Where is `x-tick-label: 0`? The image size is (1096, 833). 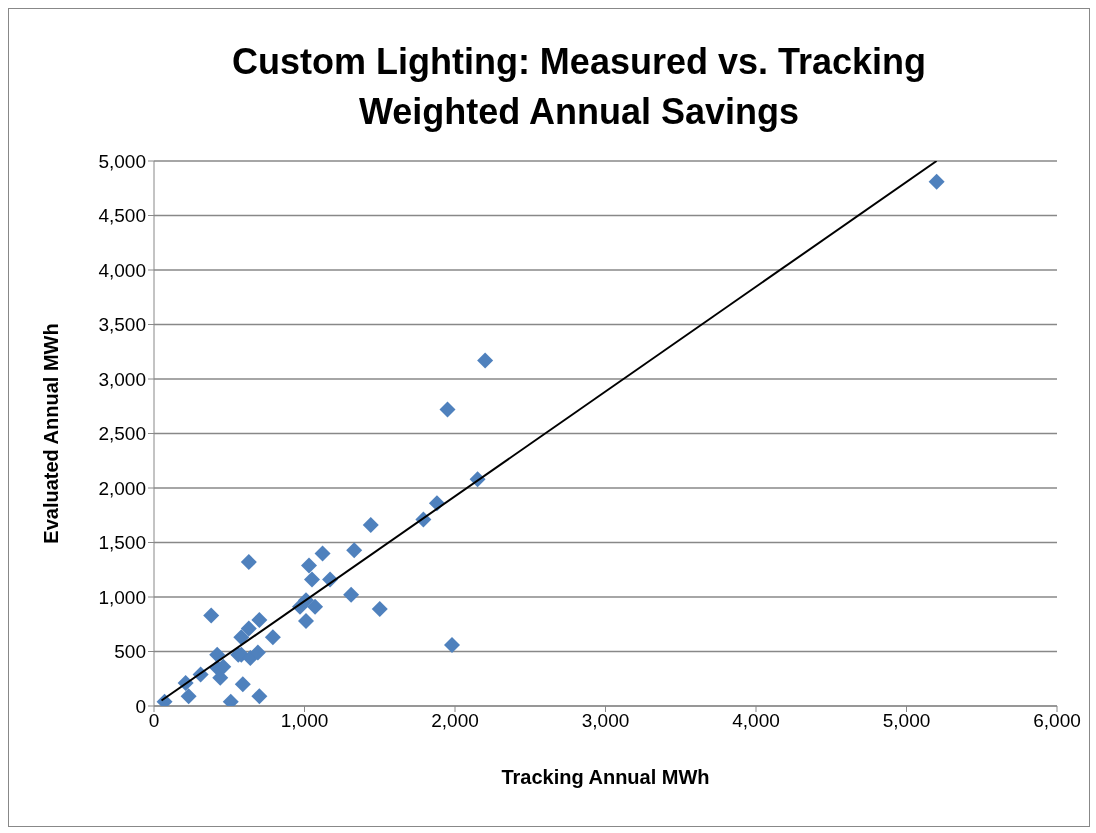 x-tick-label: 0 is located at coordinates (154, 721).